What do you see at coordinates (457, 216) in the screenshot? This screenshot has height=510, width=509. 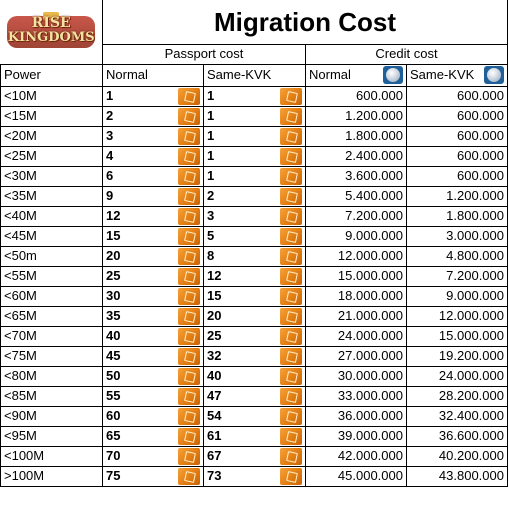 I see `credit-same-kvk-cell: 1.800.000` at bounding box center [457, 216].